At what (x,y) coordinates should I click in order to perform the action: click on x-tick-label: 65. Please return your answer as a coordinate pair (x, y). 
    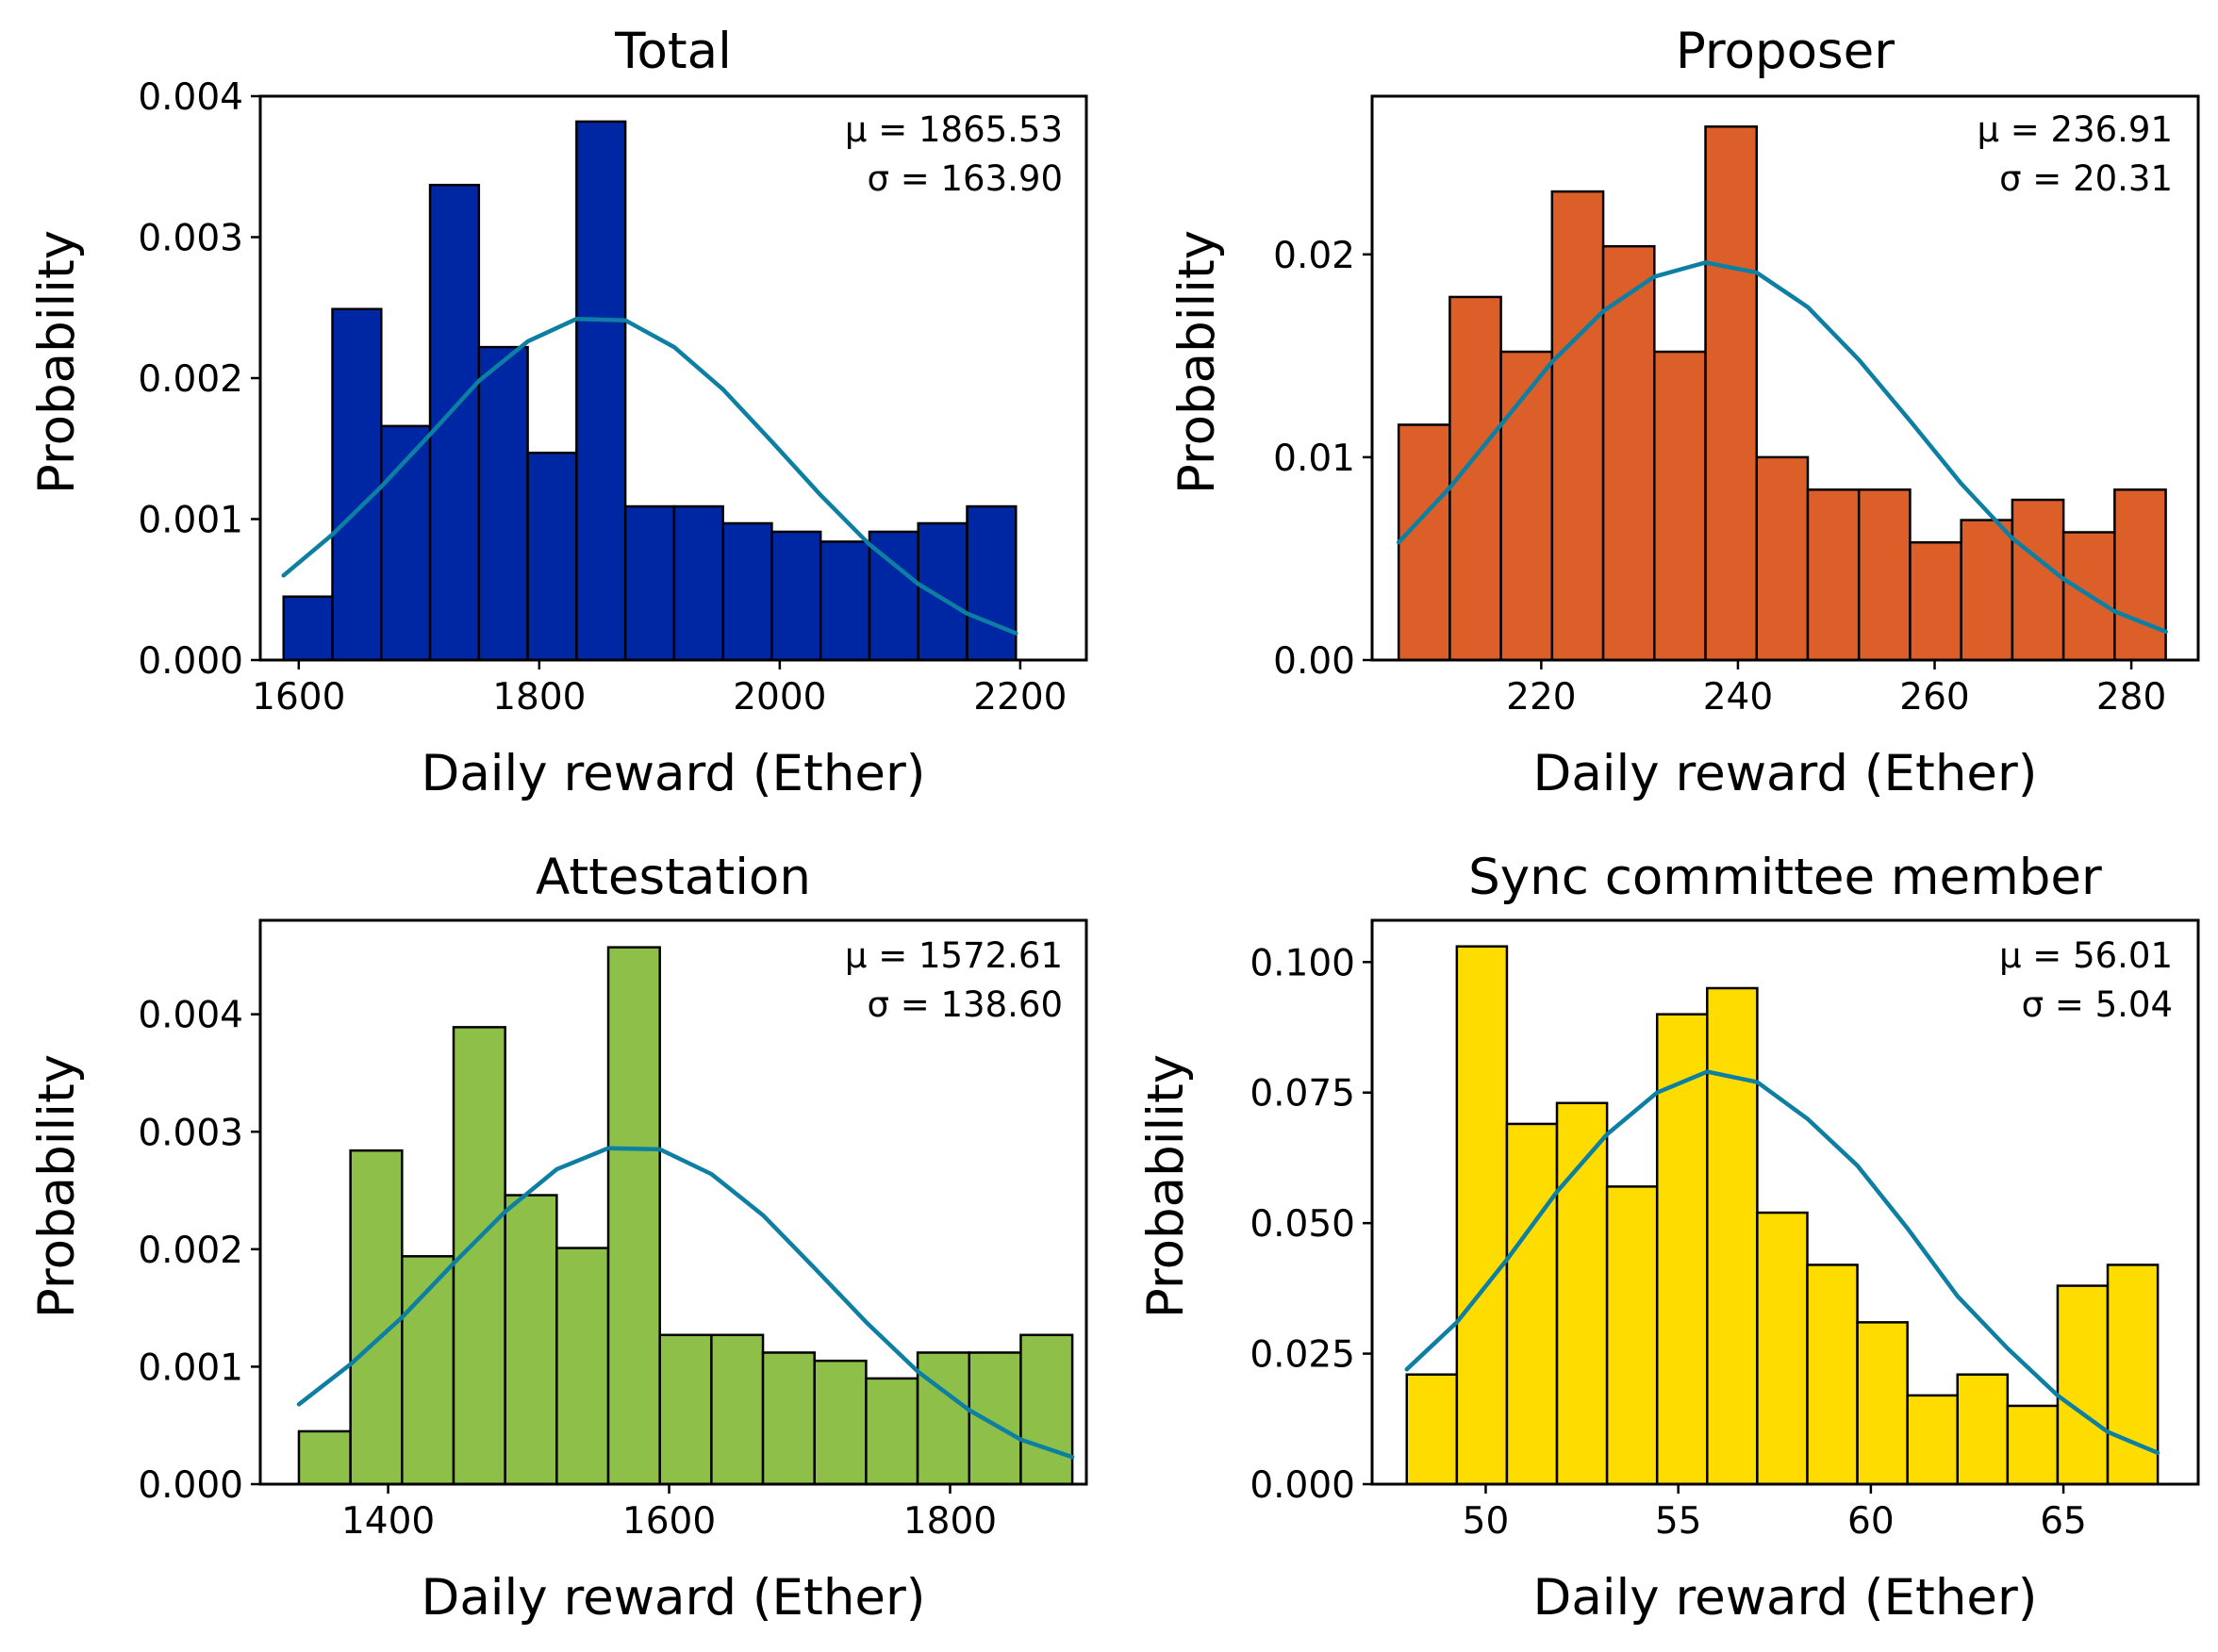
    Looking at the image, I should click on (2063, 1521).